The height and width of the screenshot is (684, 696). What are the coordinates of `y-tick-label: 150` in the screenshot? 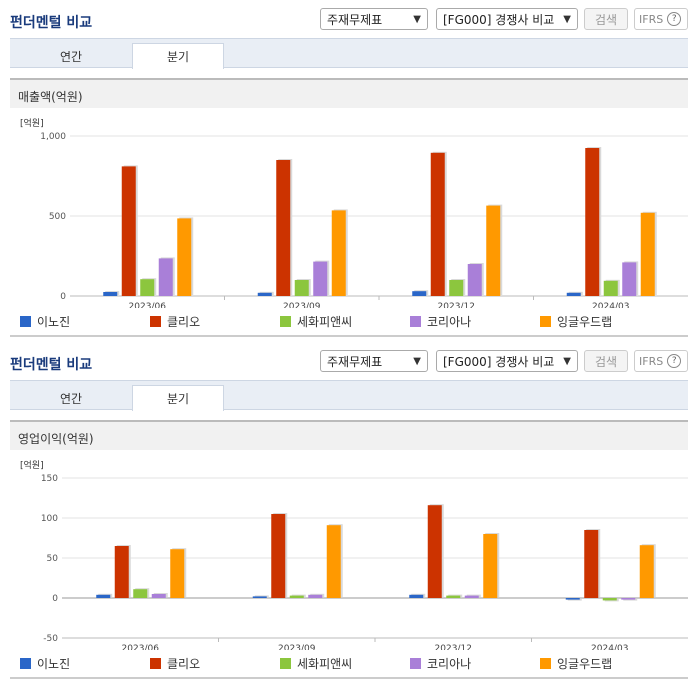 It's located at (49, 479).